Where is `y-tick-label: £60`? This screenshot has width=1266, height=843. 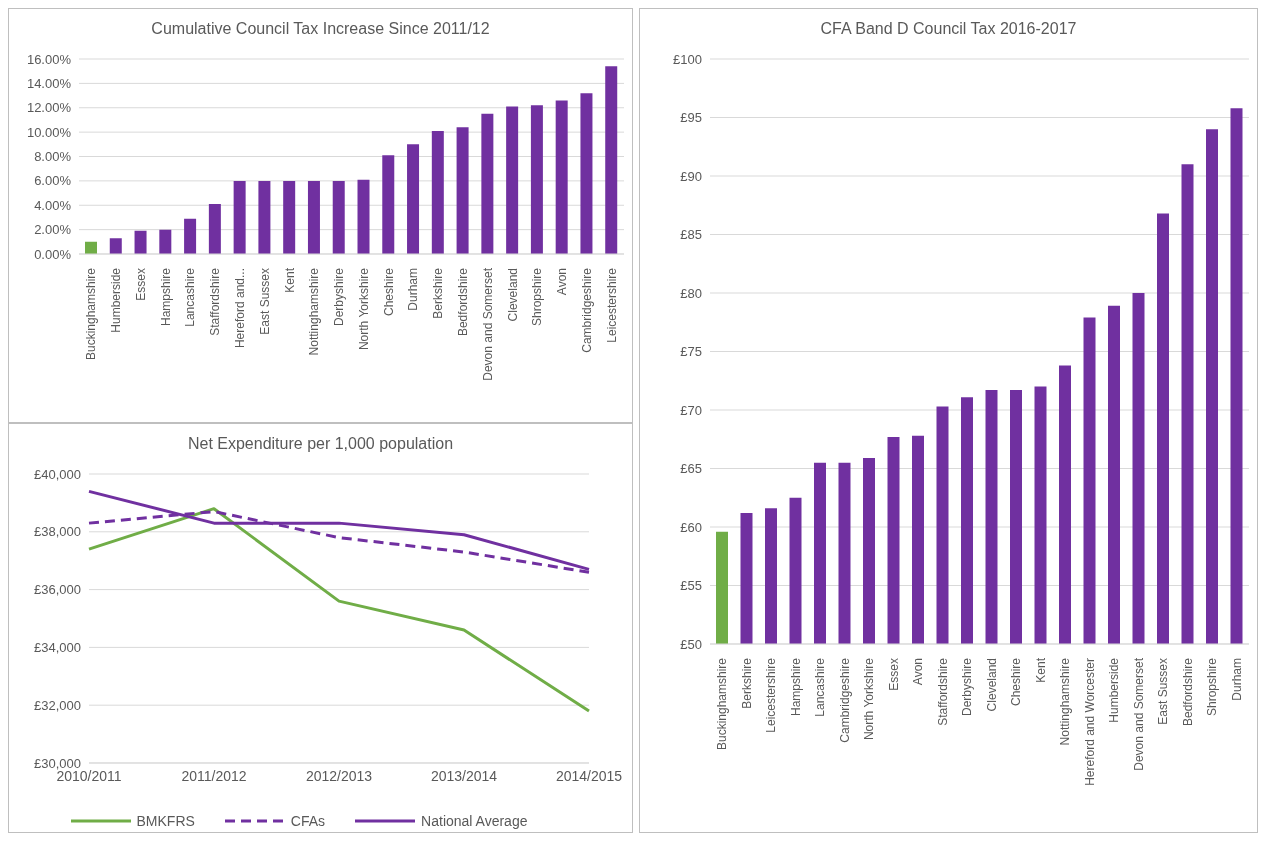
y-tick-label: £60 is located at coordinates (691, 527).